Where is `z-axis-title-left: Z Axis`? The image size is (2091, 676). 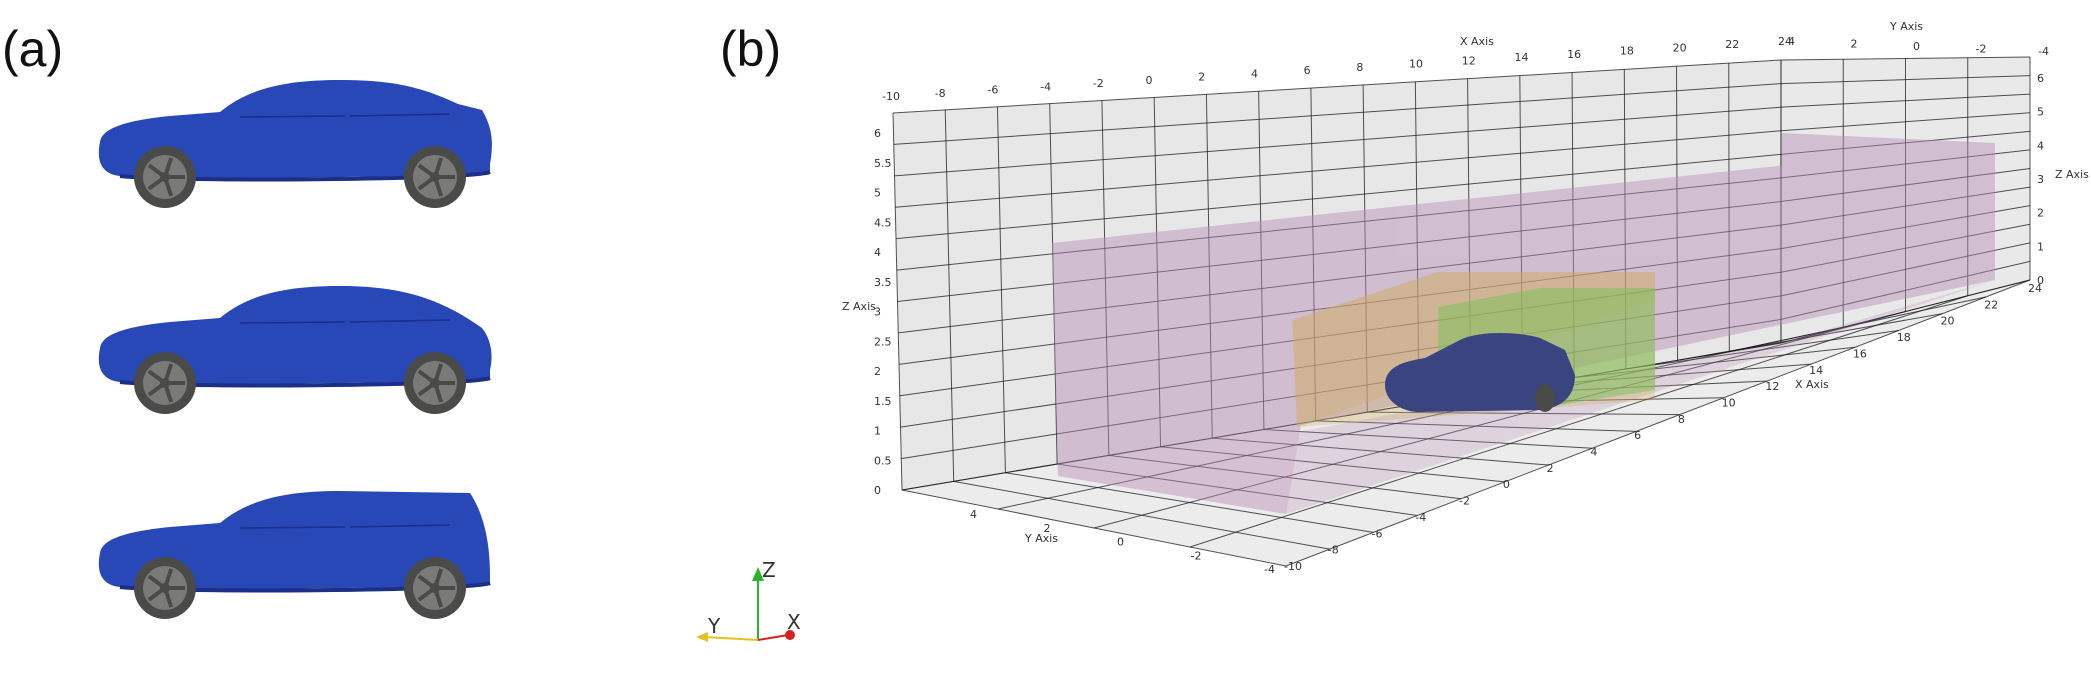 z-axis-title-left: Z Axis is located at coordinates (859, 306).